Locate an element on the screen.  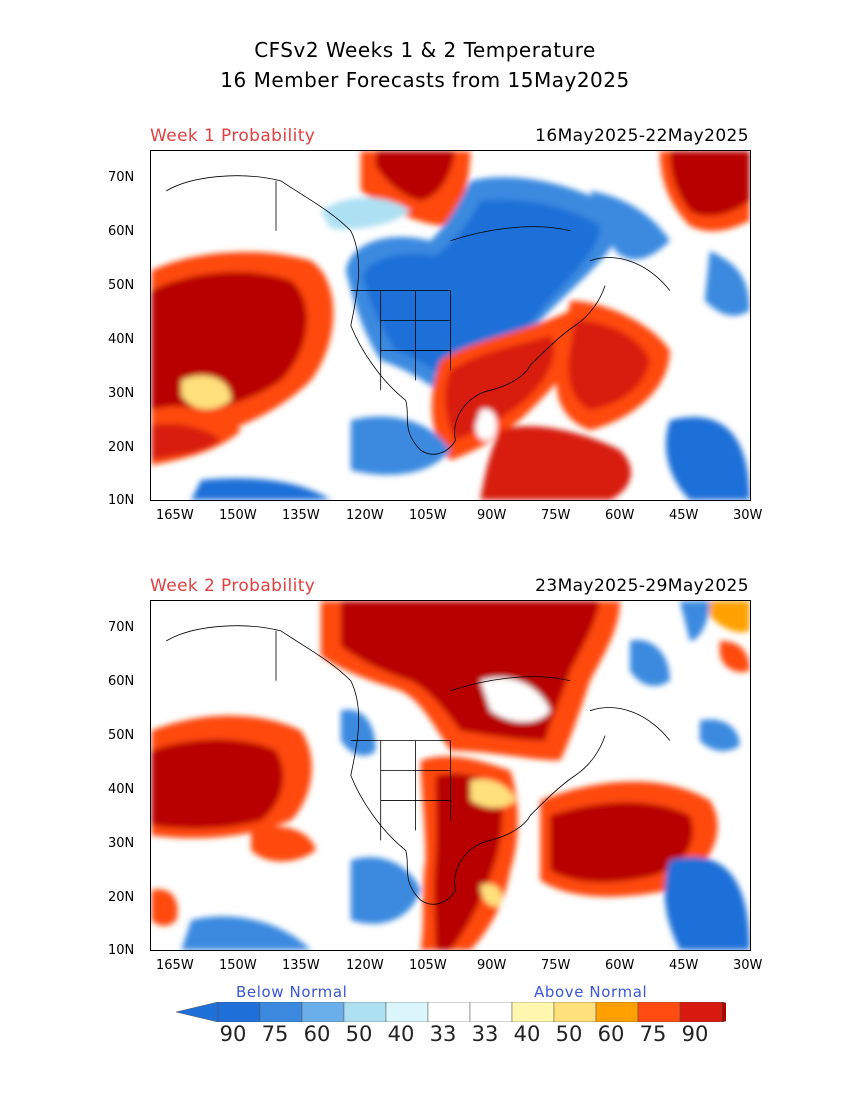
week2-lon-105w: 105W is located at coordinates (428, 965).